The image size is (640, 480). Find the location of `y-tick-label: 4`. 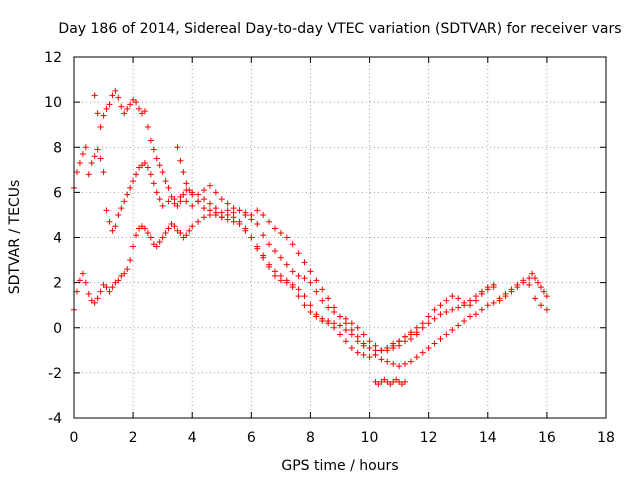

y-tick-label: 4 is located at coordinates (57, 239).